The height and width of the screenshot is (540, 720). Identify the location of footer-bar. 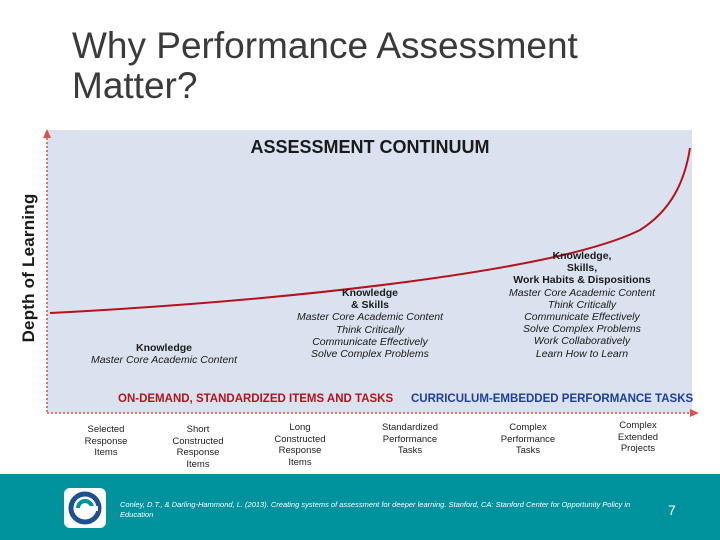
(360, 507).